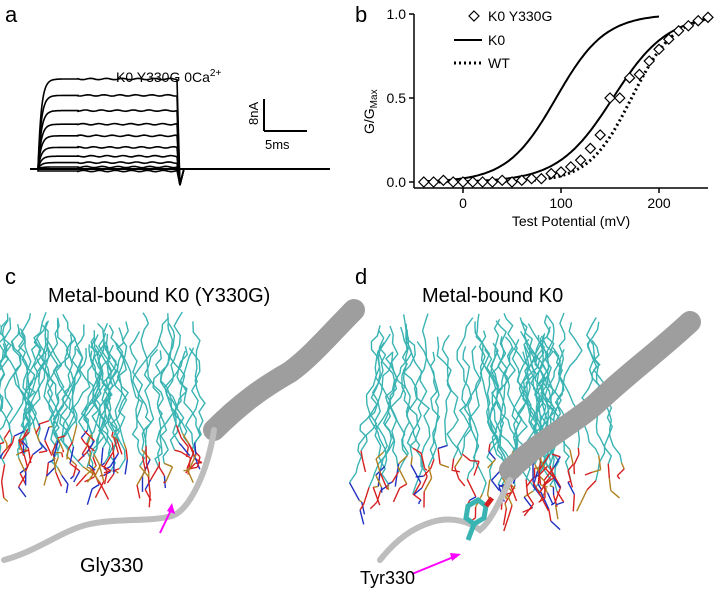 Image resolution: width=715 pixels, height=591 pixels. What do you see at coordinates (101, 464) in the screenshot?
I see `lipid-headgroups-c` at bounding box center [101, 464].